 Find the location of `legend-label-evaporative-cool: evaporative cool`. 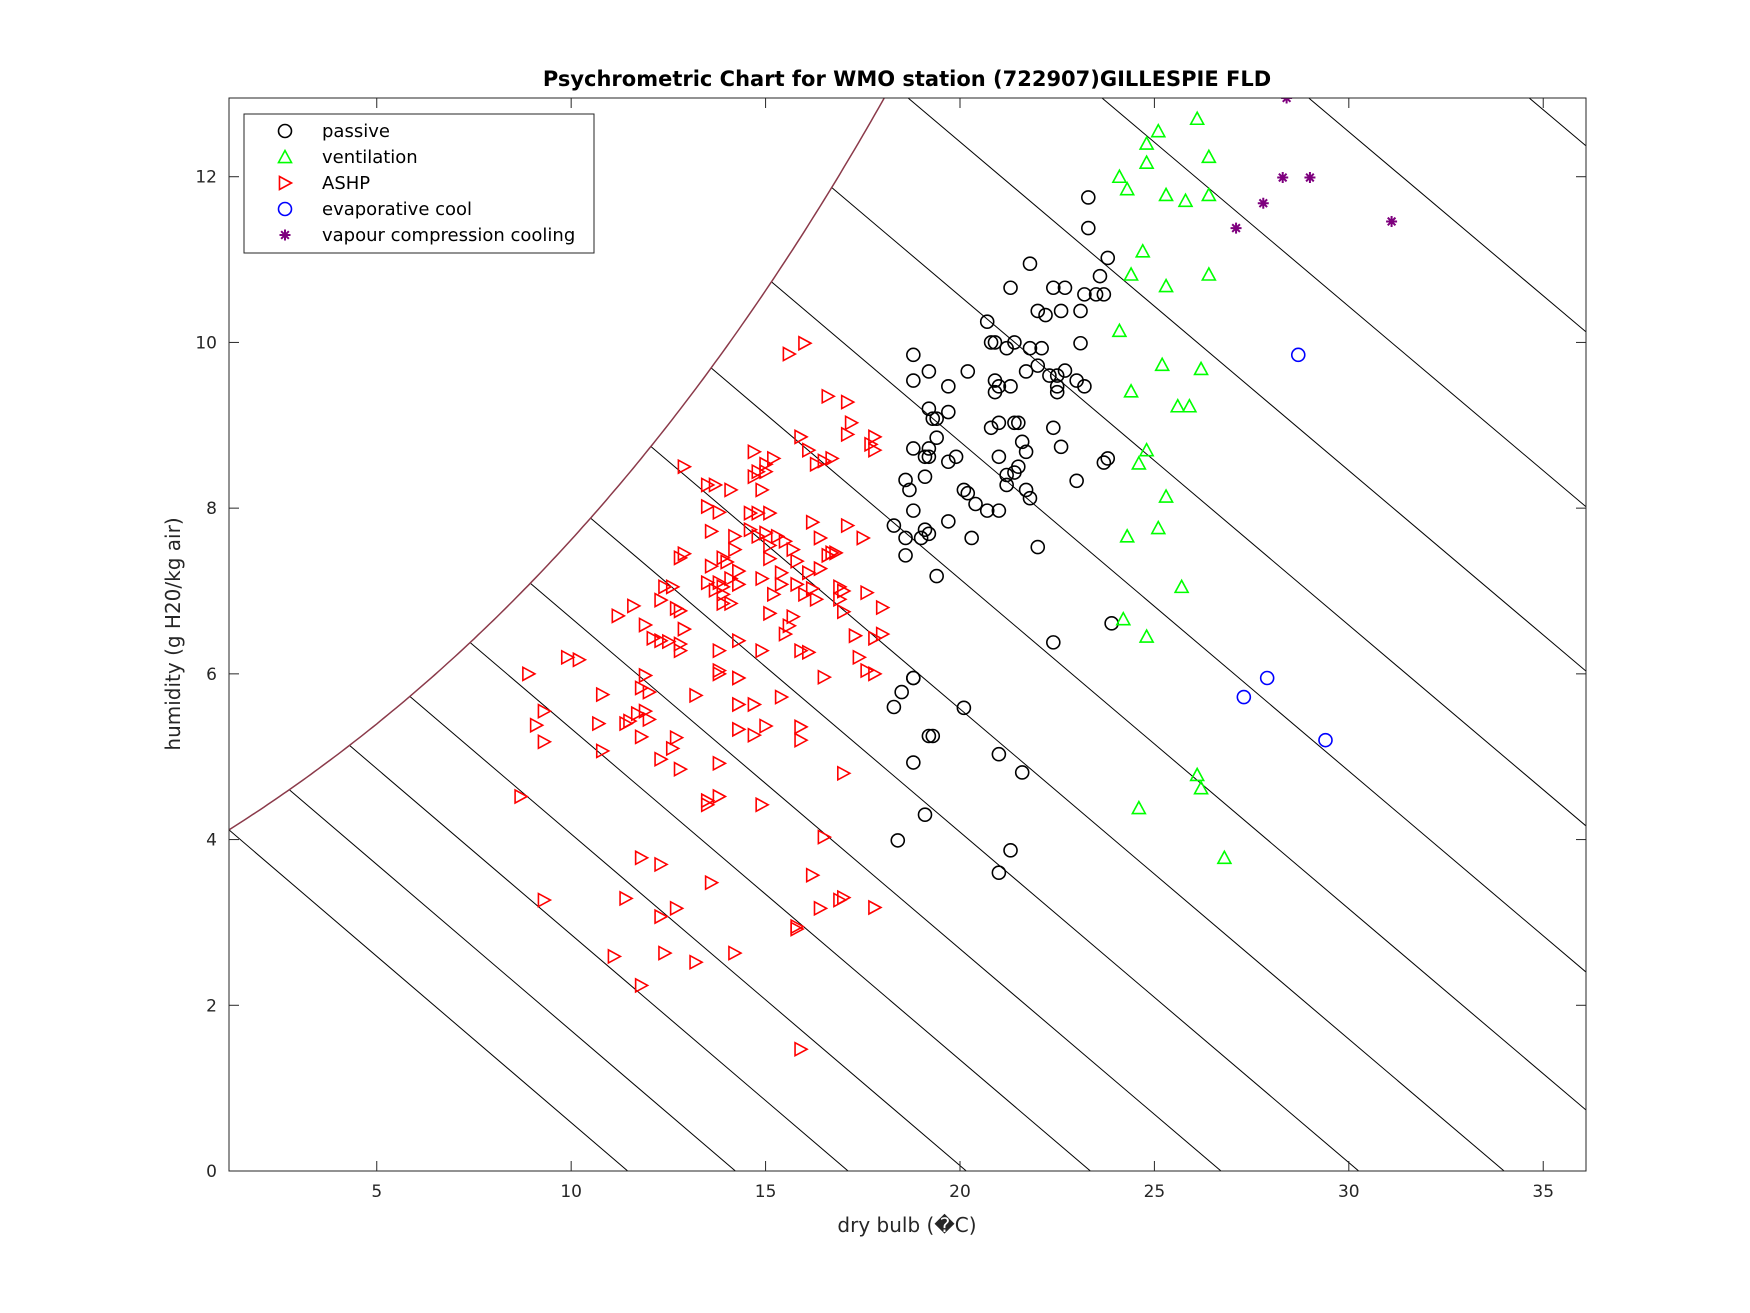

legend-label-evaporative-cool: evaporative cool is located at coordinates (397, 209).